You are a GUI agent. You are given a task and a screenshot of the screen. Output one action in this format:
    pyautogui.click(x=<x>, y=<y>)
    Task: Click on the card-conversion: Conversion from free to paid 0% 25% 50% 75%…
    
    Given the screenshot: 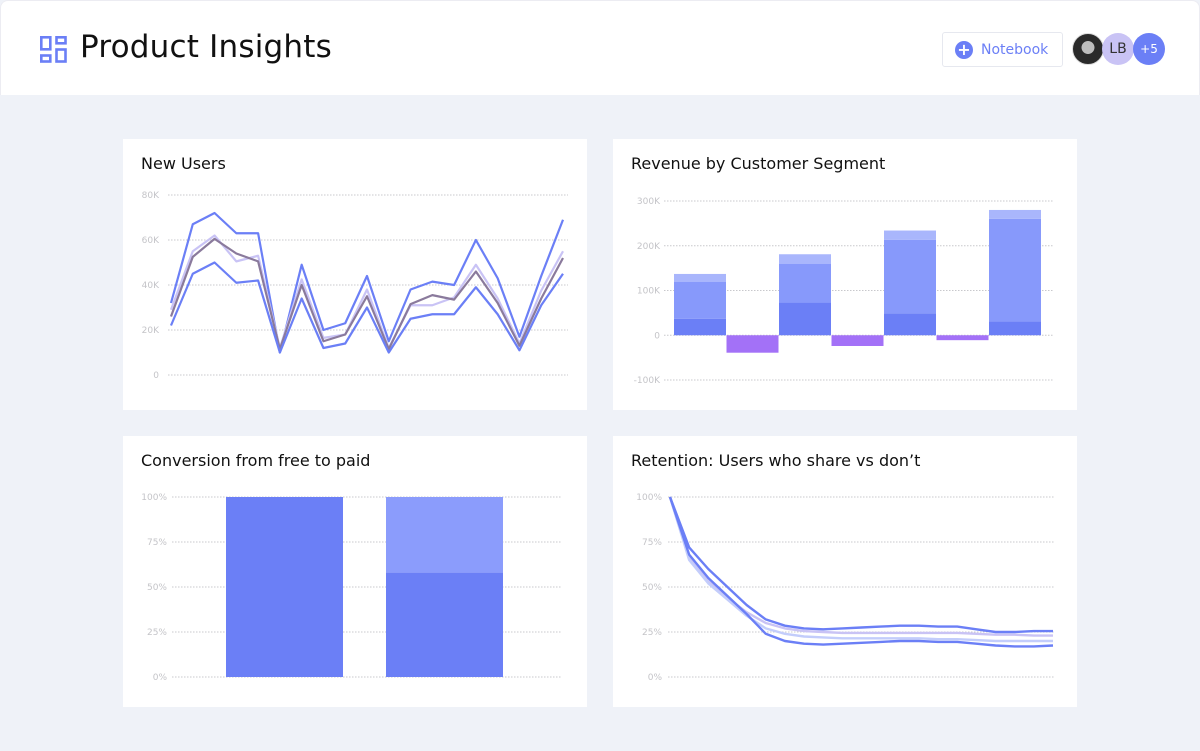 What is the action you would take?
    pyautogui.click(x=355, y=571)
    